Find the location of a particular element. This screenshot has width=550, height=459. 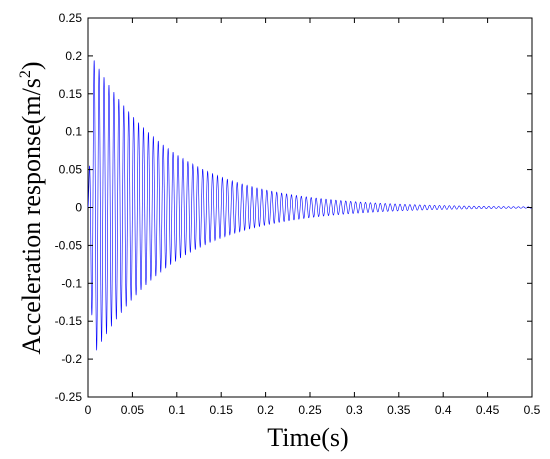

y-tick-label: 0.05 is located at coordinates (71, 170).